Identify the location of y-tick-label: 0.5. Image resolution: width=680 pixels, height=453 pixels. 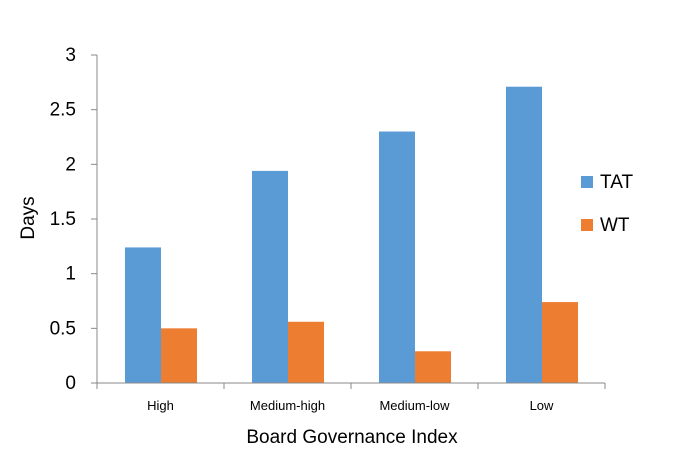
(63, 328).